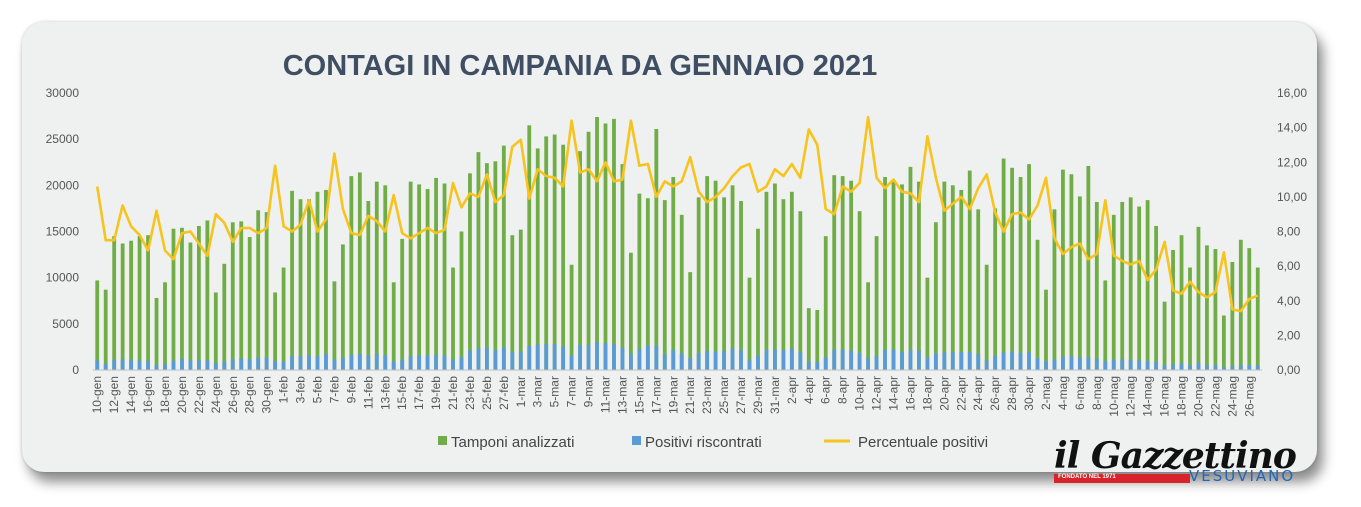  What do you see at coordinates (944, 393) in the screenshot?
I see `x-tick-label: 20-apr` at bounding box center [944, 393].